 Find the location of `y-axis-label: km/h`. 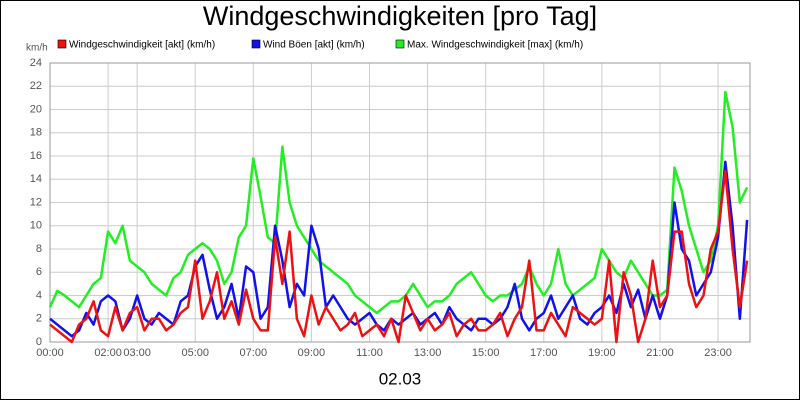

y-axis-label: km/h is located at coordinates (37, 48).